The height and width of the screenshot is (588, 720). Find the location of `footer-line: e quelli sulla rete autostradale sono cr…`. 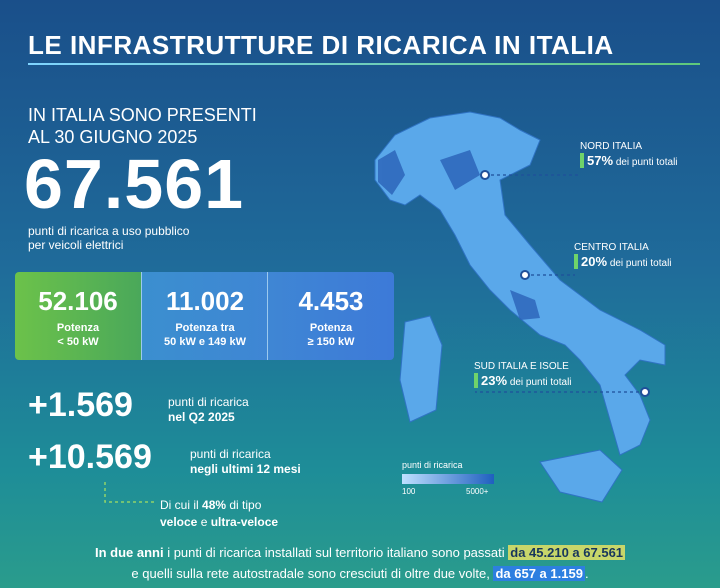

footer-line: e quelli sulla rete autostradale sono cr… is located at coordinates (360, 573).